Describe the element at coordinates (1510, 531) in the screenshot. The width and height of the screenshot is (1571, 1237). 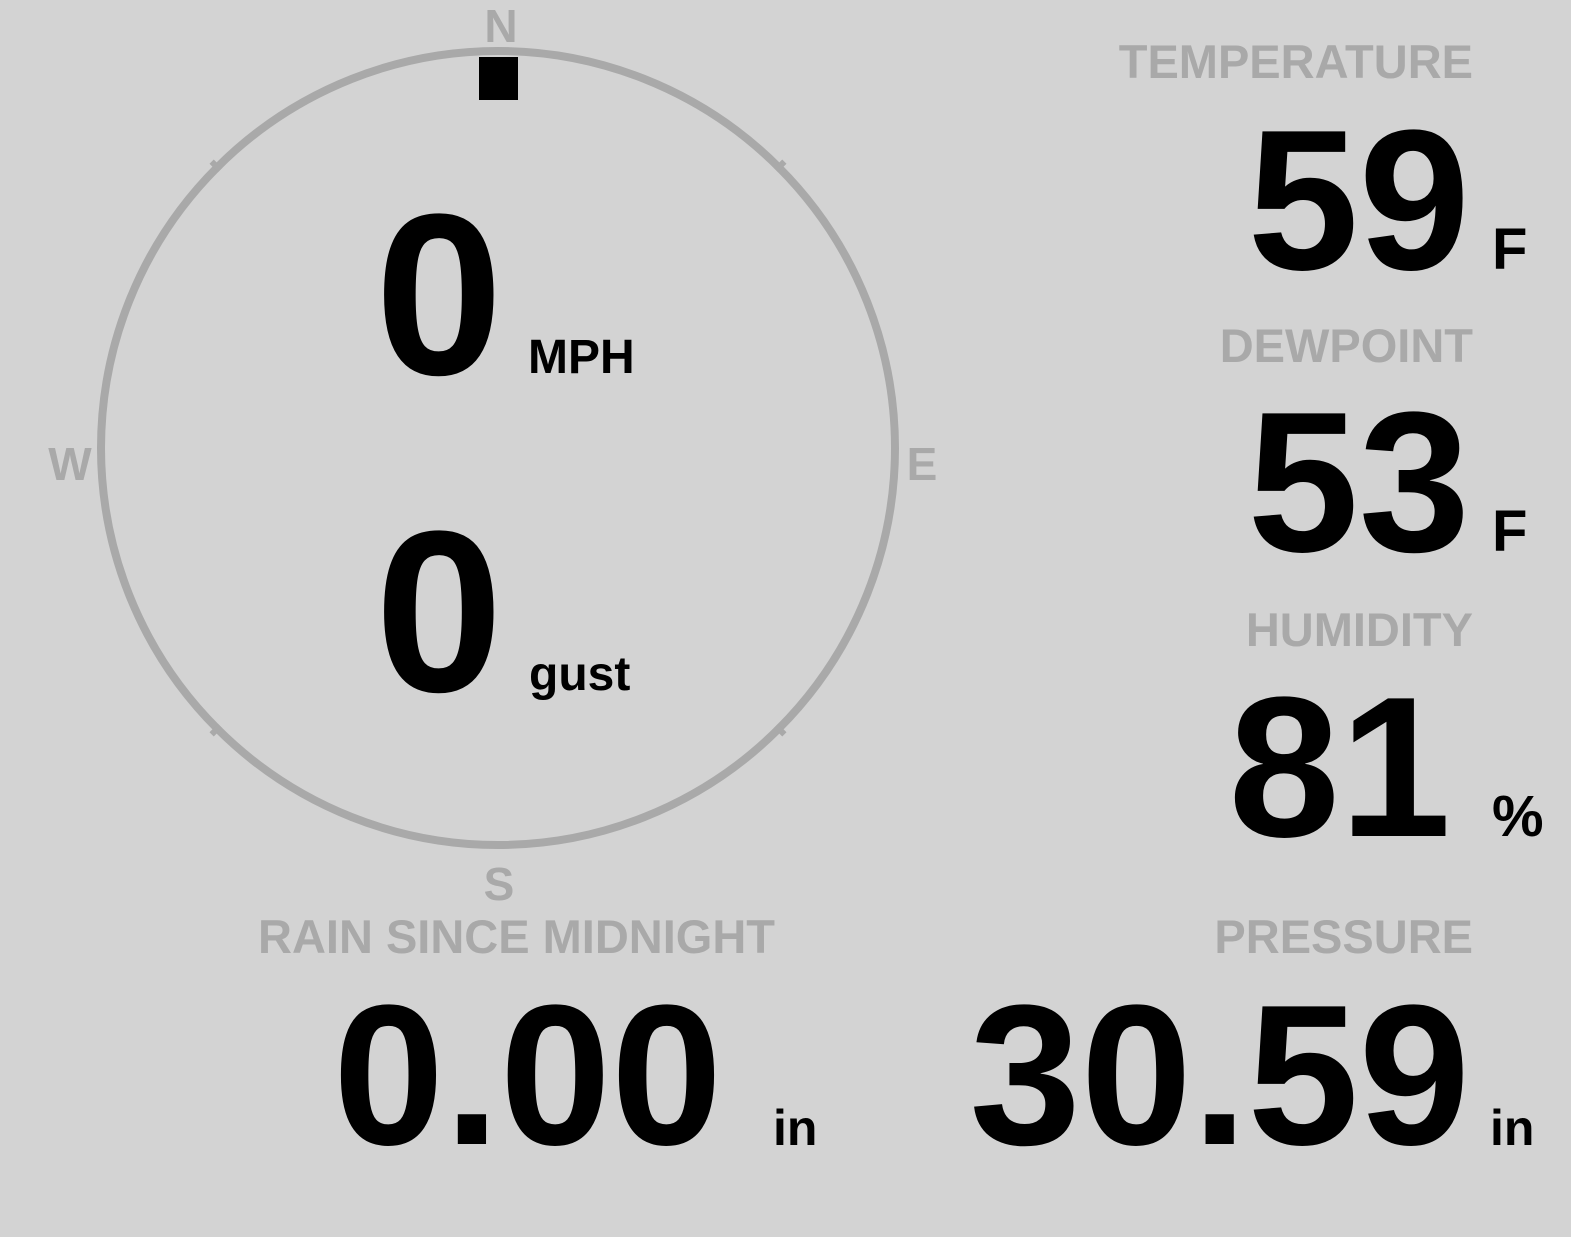
I see `dewpoint-unit: F` at that location.